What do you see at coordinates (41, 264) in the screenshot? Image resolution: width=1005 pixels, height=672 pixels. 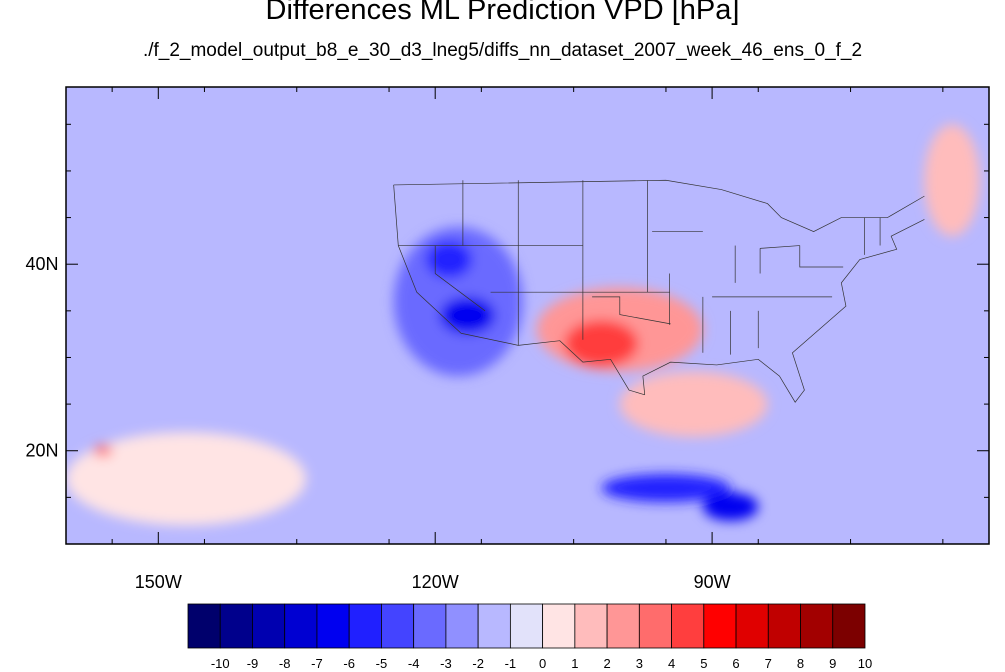 I see `lat-tick-label: 40N` at bounding box center [41, 264].